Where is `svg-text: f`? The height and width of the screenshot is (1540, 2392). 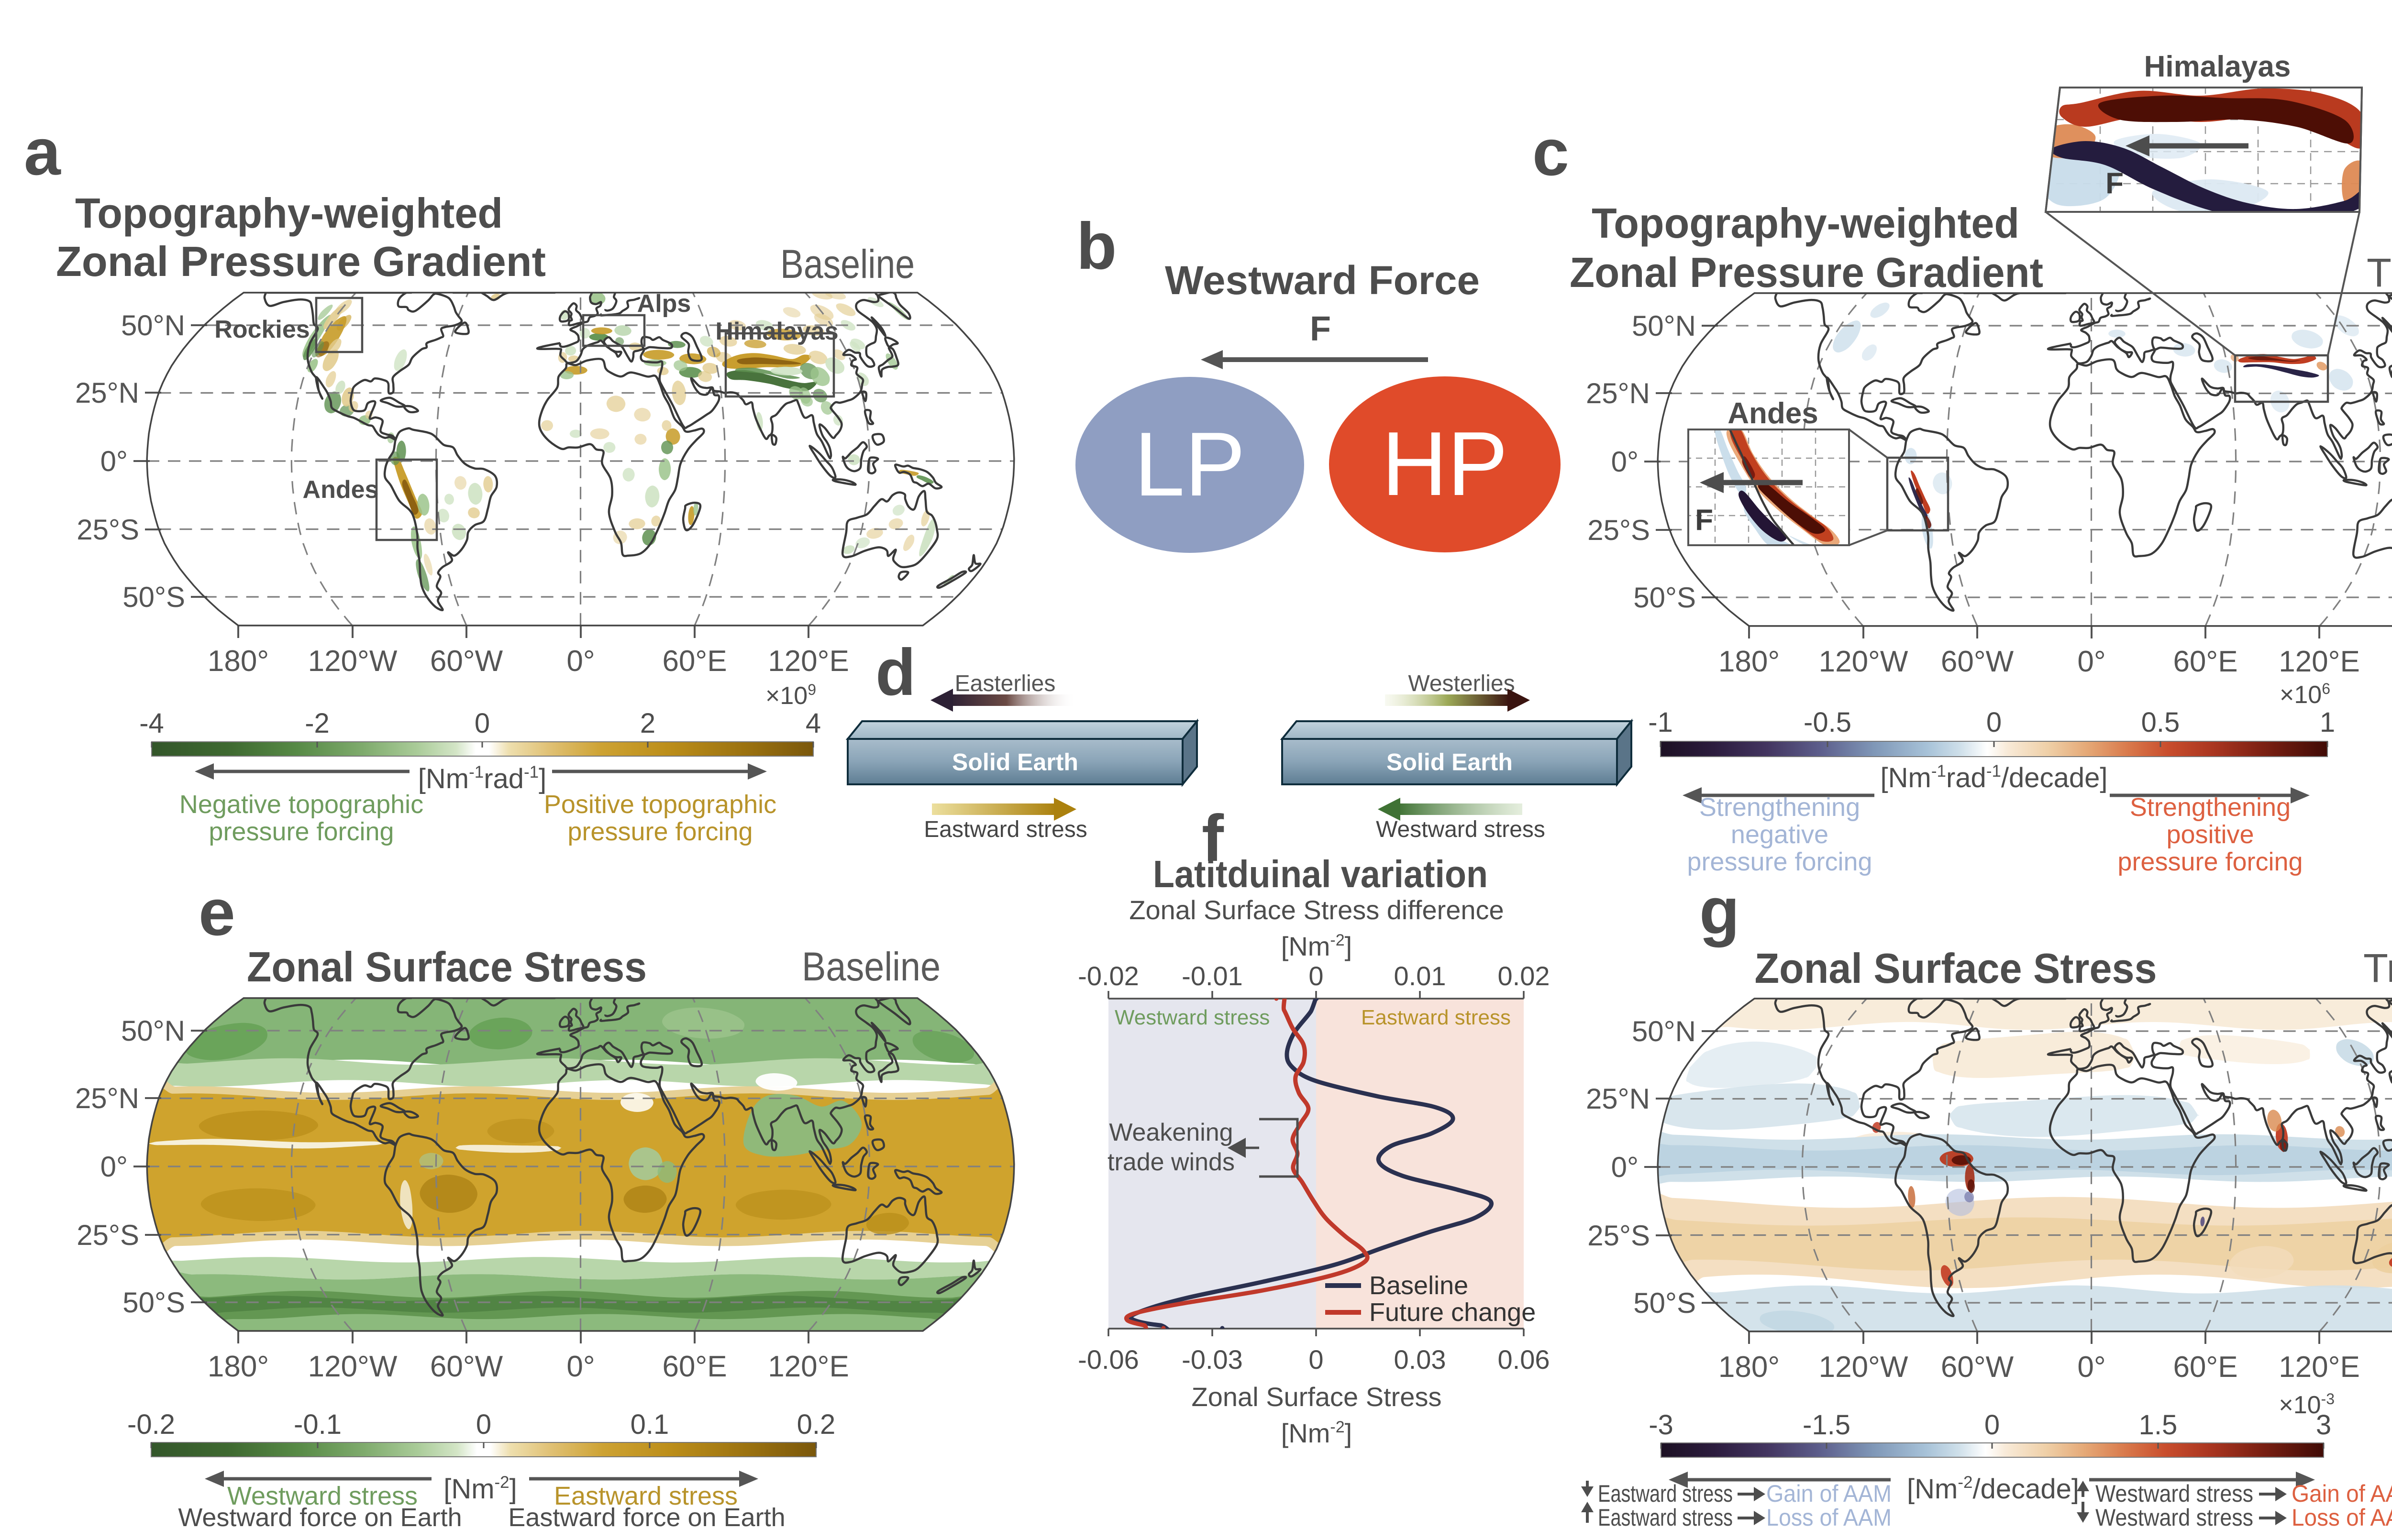
svg-text: f is located at coordinates (1213, 838).